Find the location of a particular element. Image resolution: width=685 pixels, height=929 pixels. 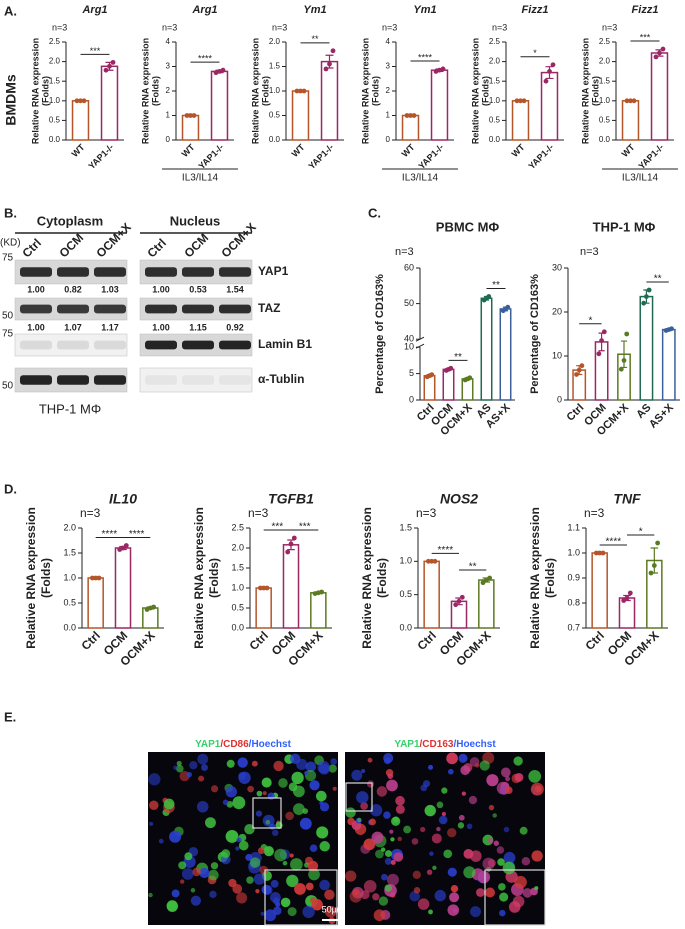

blot-strip is located at coordinates (196, 380).